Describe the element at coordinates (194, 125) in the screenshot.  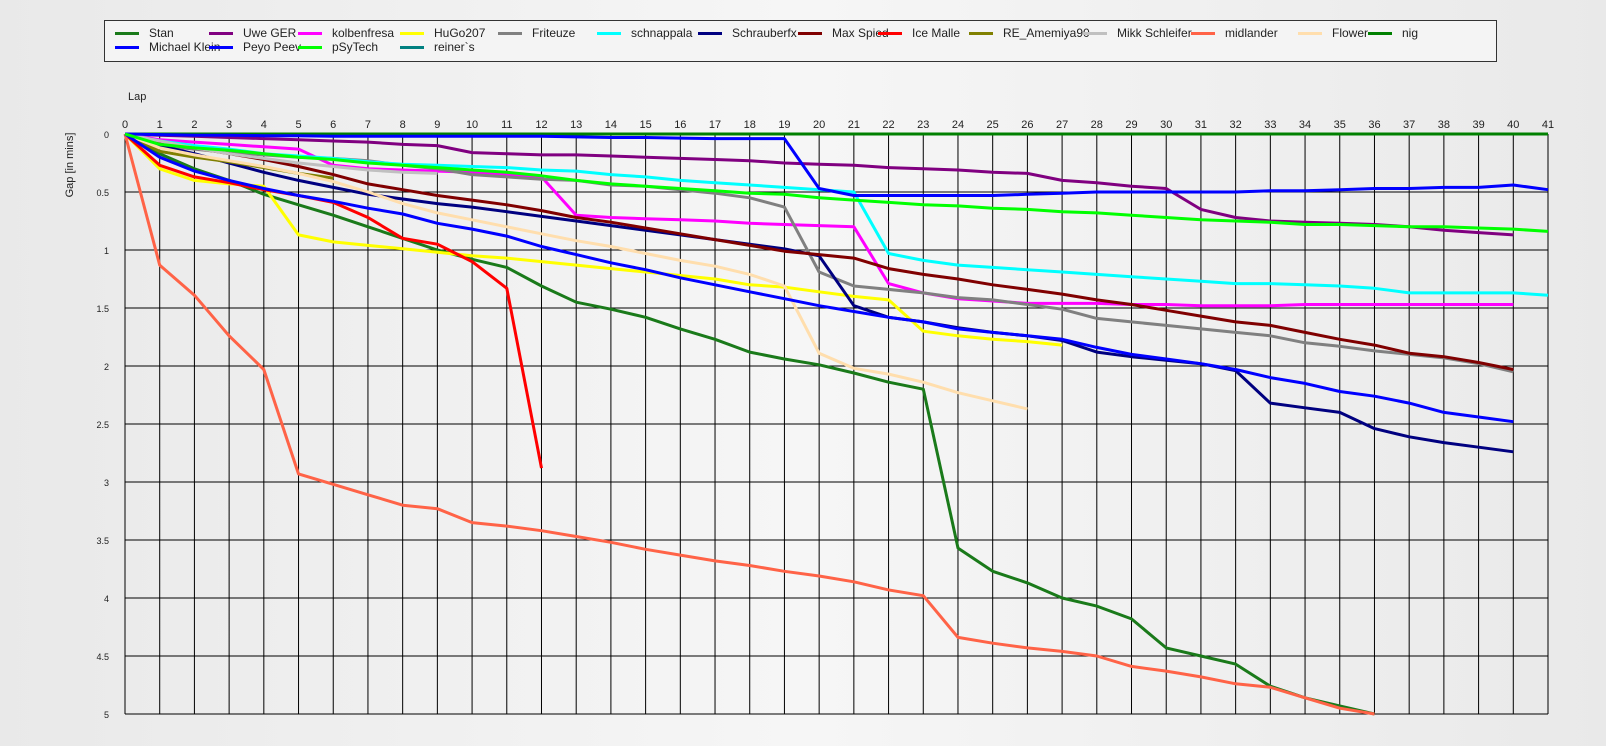
I see `x-tick-label: 2` at that location.